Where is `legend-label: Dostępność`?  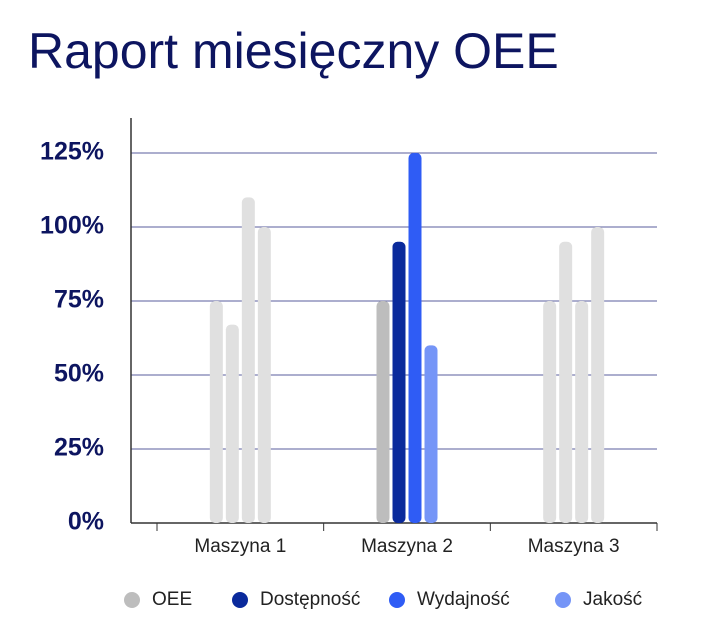
legend-label: Dostępność is located at coordinates (310, 599).